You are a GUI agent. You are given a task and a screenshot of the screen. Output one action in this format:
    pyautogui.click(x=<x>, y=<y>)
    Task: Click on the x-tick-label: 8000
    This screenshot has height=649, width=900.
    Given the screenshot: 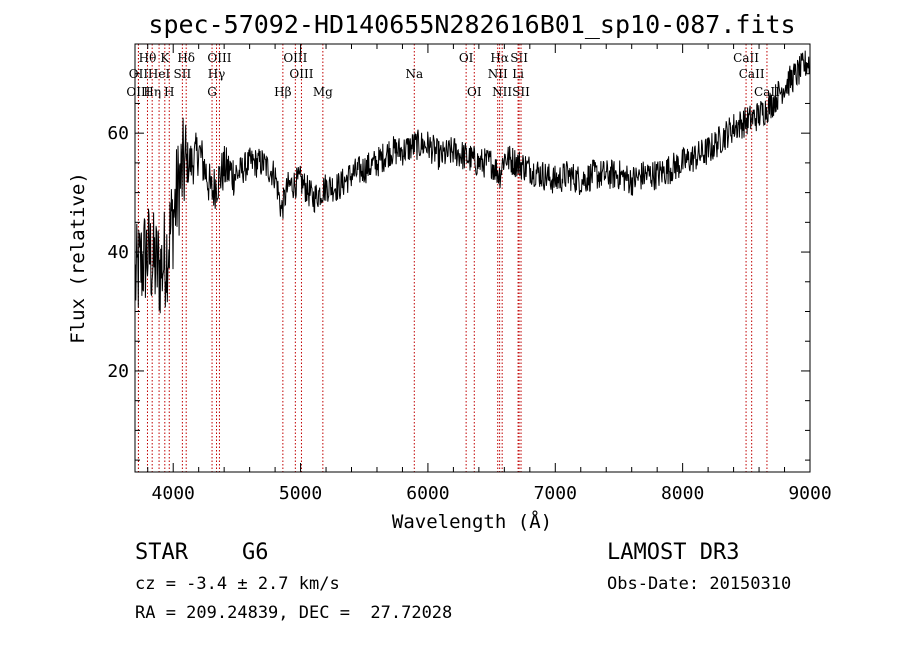 What is the action you would take?
    pyautogui.click(x=682, y=493)
    